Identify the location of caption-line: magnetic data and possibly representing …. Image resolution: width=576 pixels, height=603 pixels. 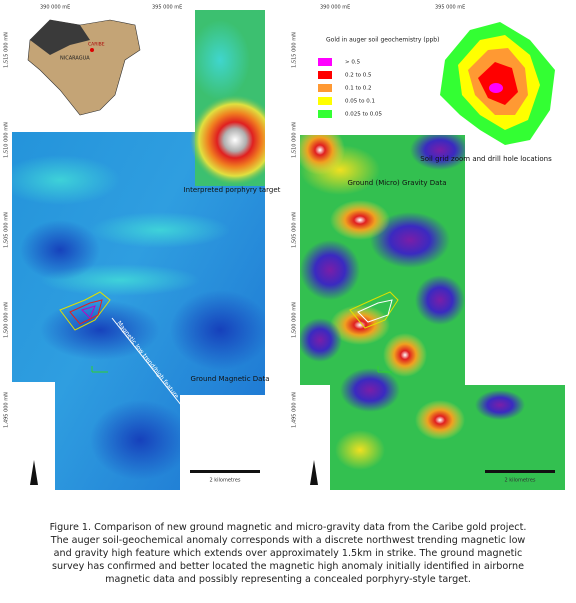
(288, 579).